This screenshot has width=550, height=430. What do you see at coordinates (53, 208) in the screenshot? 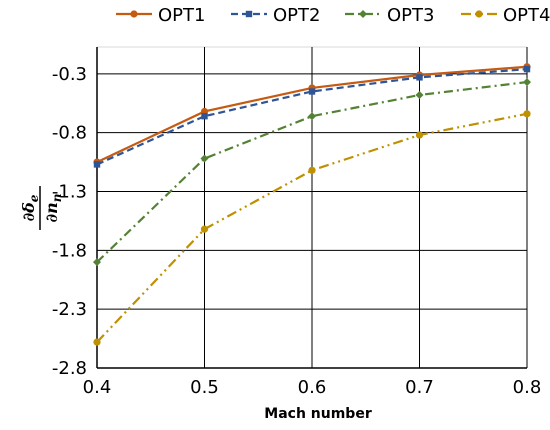
I see `y-axis-label-denominator: ∂nn` at bounding box center [53, 208].